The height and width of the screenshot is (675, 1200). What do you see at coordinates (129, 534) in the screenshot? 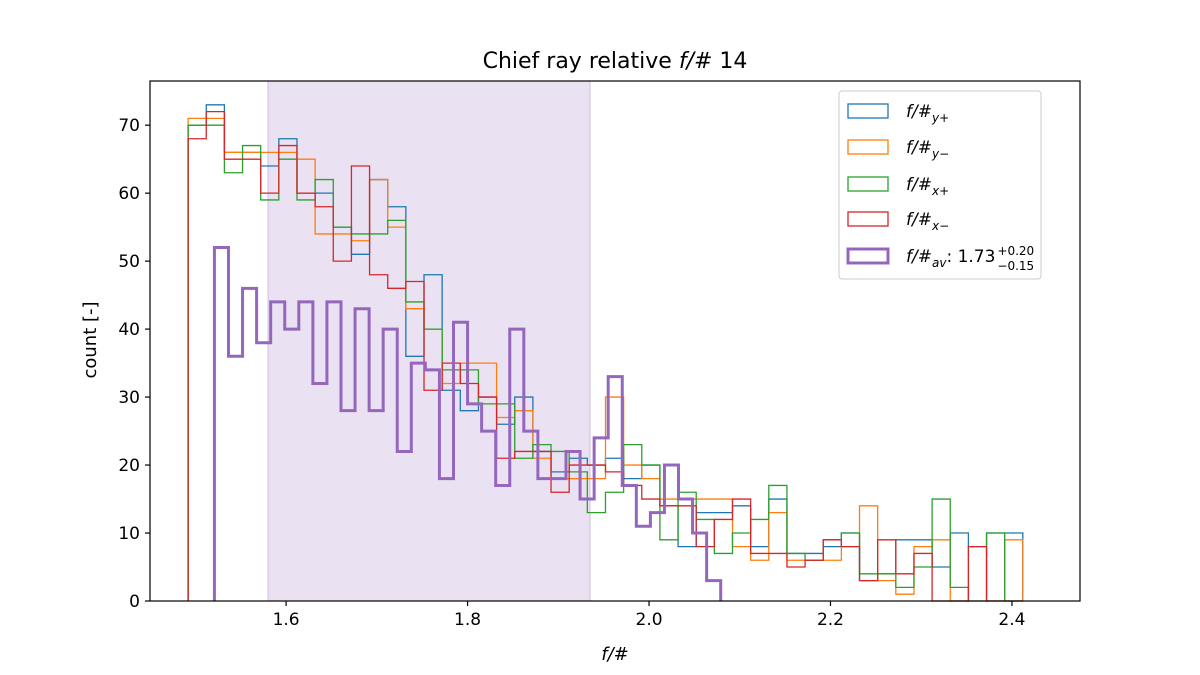
I see `y-tick-label: 10` at bounding box center [129, 534].